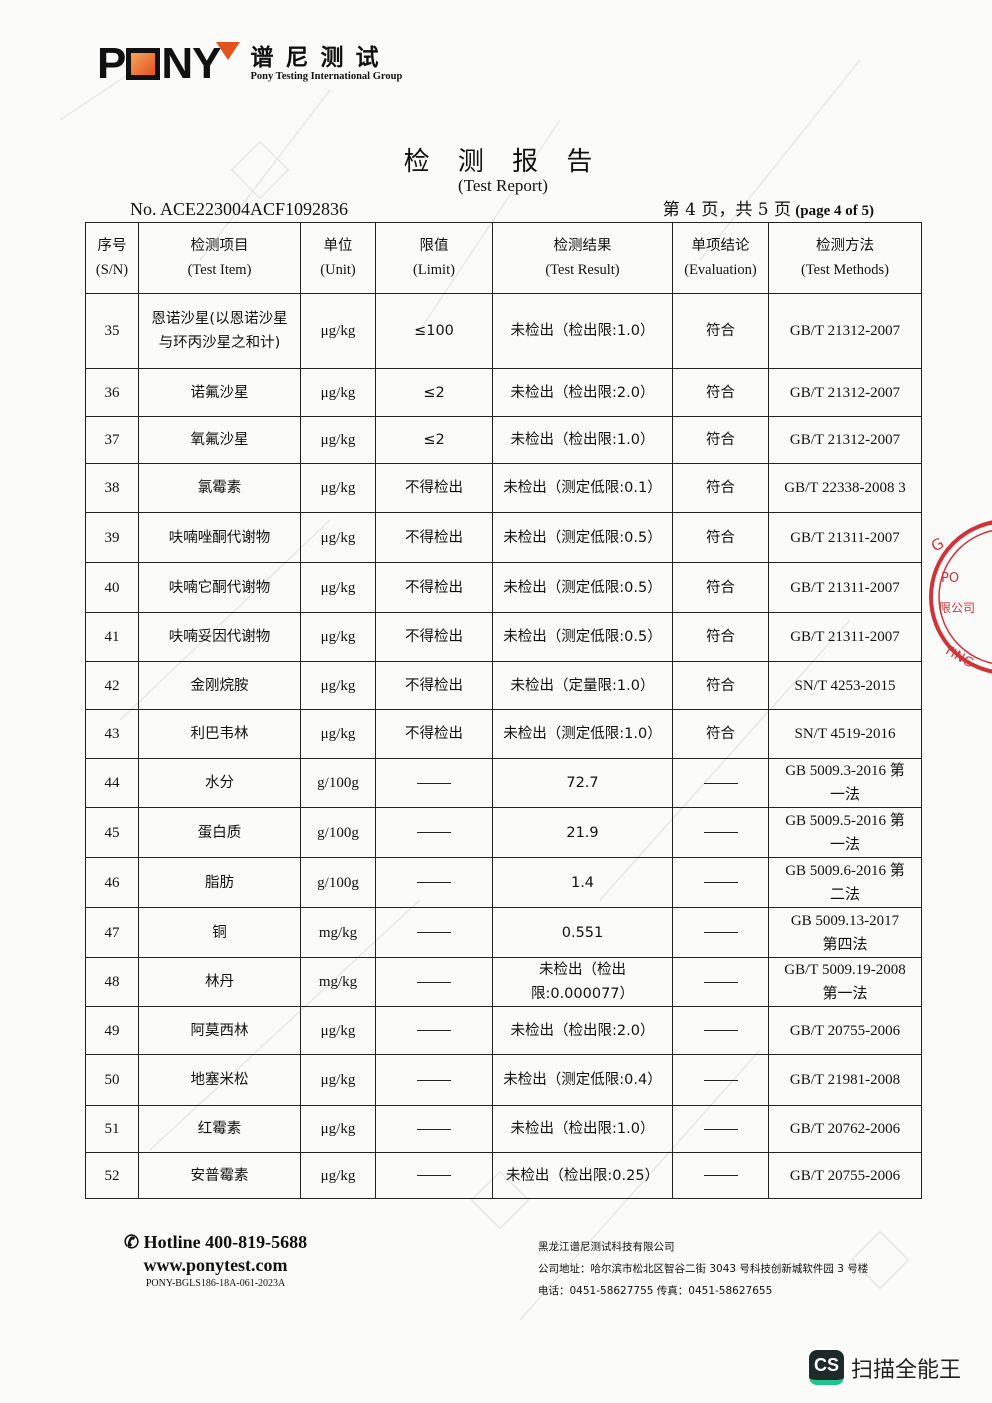 The height and width of the screenshot is (1403, 992). I want to click on page-indicator-en: (page 4 of 5), so click(834, 211).